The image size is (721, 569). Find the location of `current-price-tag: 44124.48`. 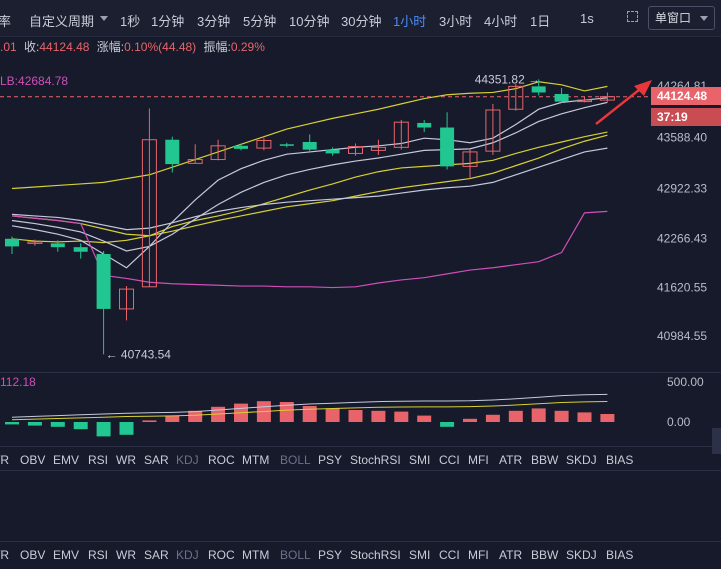

current-price-tag: 44124.48 is located at coordinates (686, 96).